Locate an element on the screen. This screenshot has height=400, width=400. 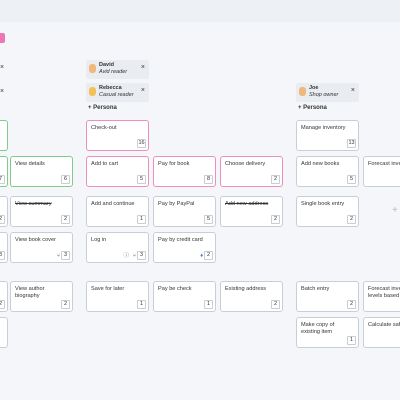
story-card: Choose delivery 2 is located at coordinates (251, 171).